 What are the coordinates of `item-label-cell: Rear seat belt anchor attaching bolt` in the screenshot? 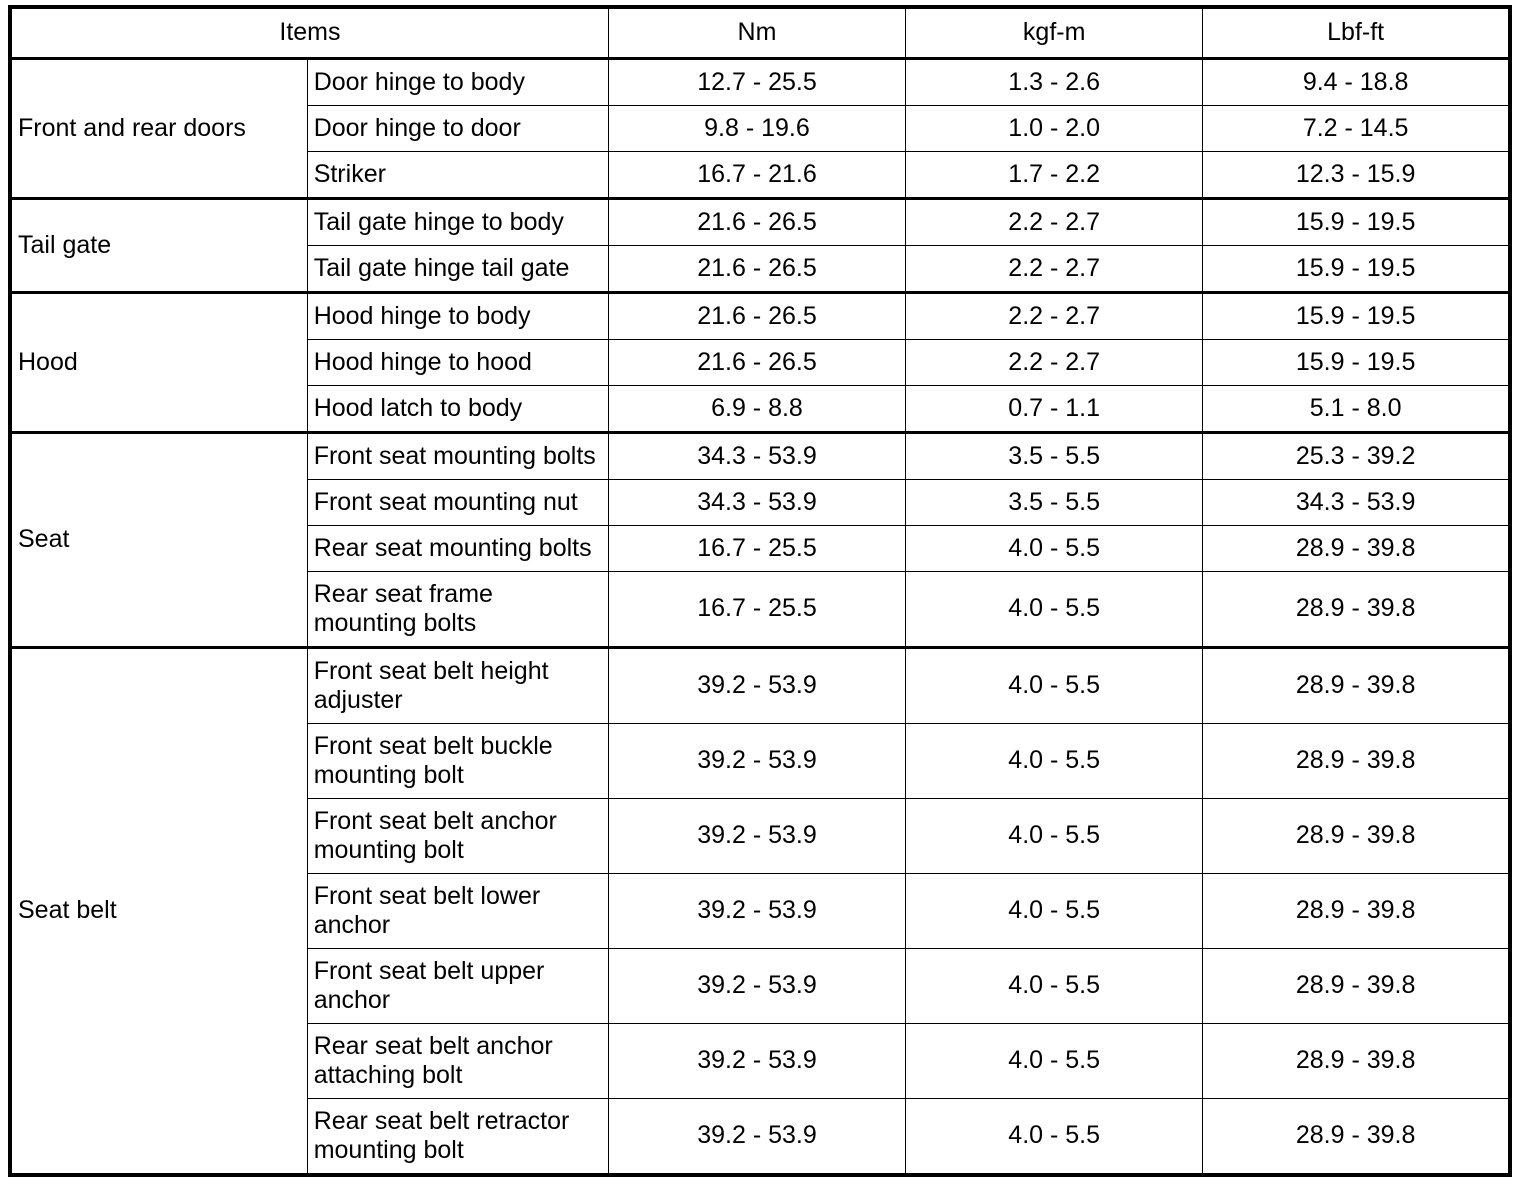 It's located at (457, 1061).